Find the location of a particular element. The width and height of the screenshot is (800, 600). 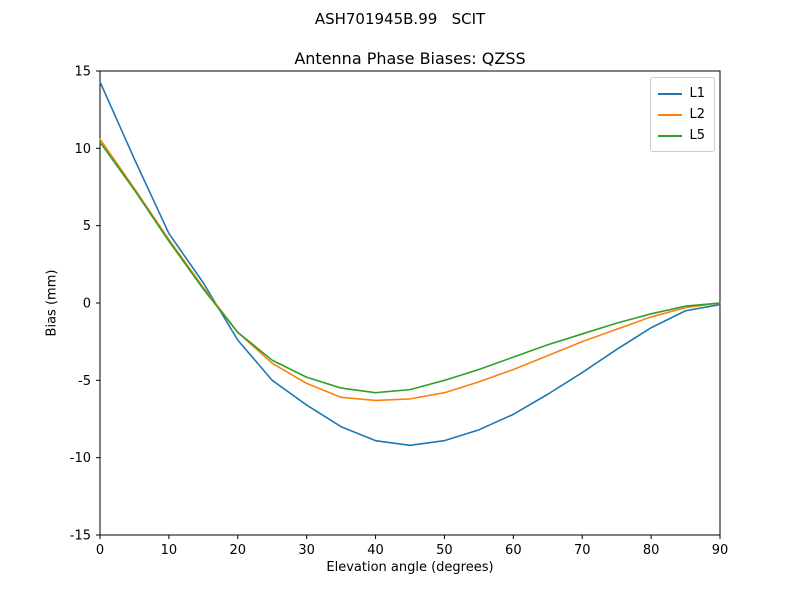

legend-label-l5: L5 is located at coordinates (697, 135).